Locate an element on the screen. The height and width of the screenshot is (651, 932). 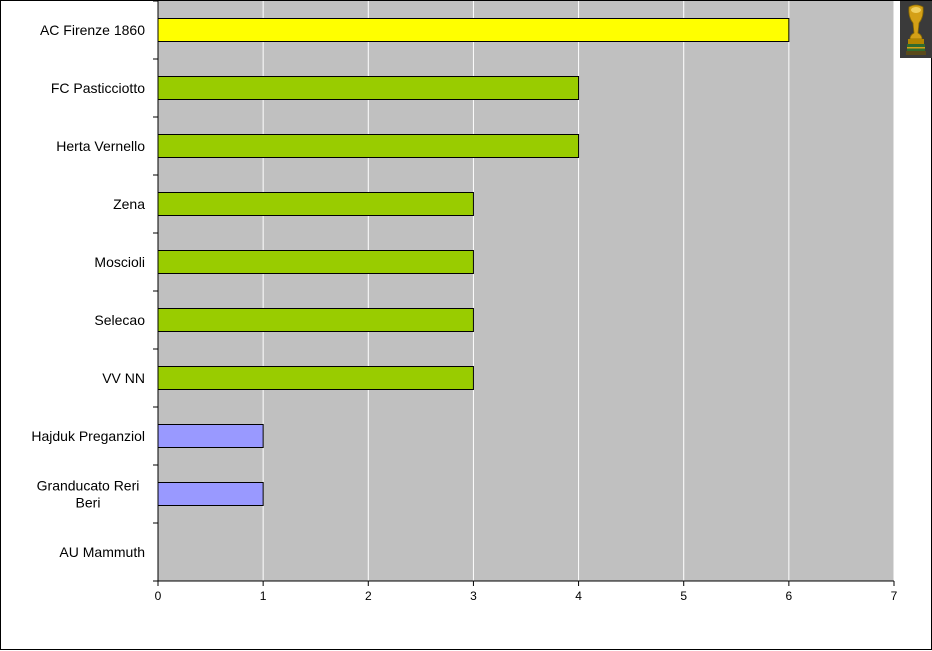
category-label: Granducato Reri Beri is located at coordinates (88, 494).